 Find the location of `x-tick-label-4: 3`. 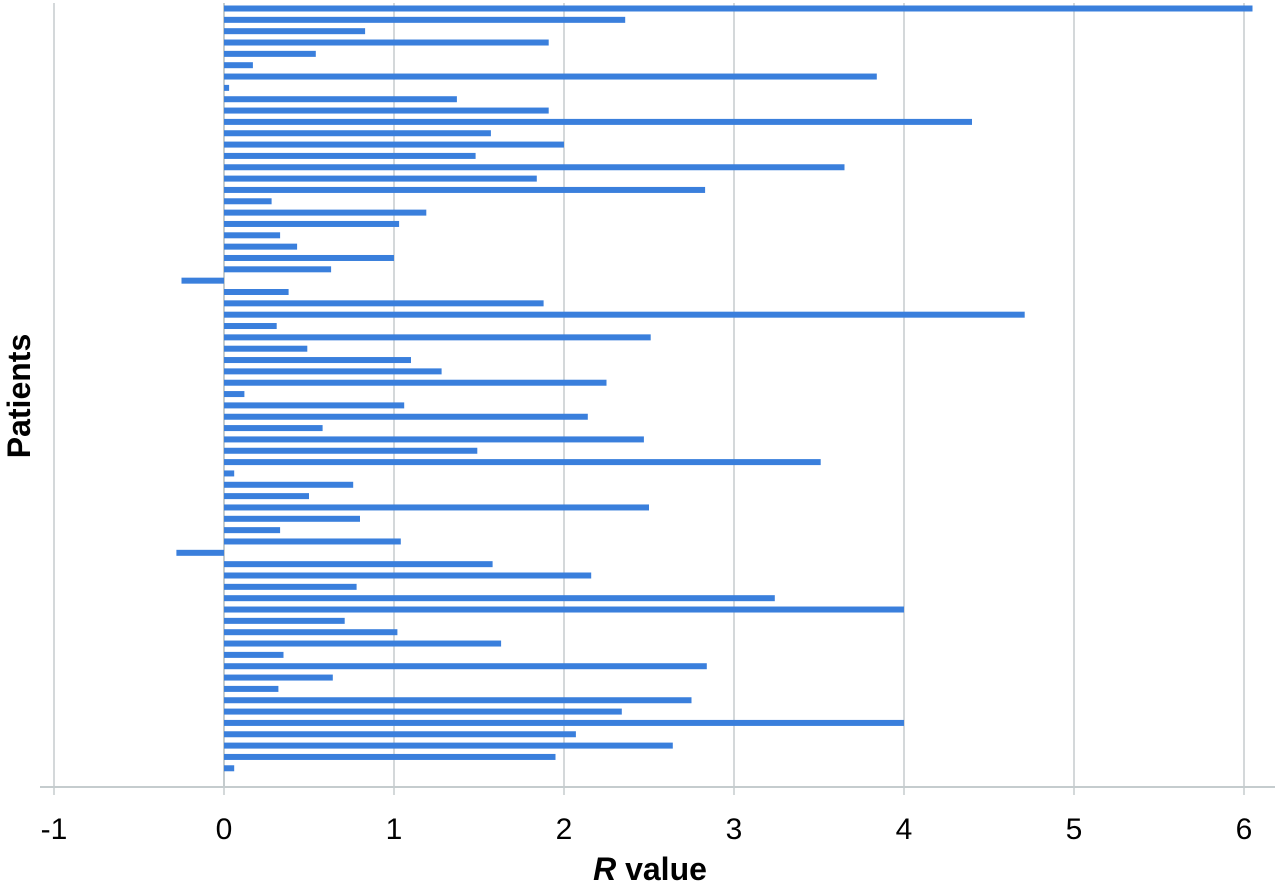

x-tick-label-4: 3 is located at coordinates (734, 829).